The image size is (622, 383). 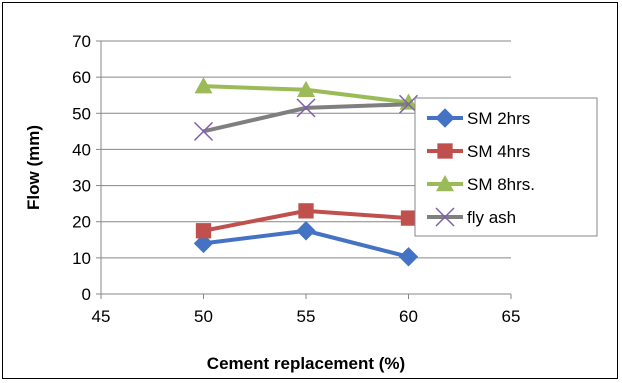 What do you see at coordinates (81, 113) in the screenshot?
I see `y-tick-label: 50` at bounding box center [81, 113].